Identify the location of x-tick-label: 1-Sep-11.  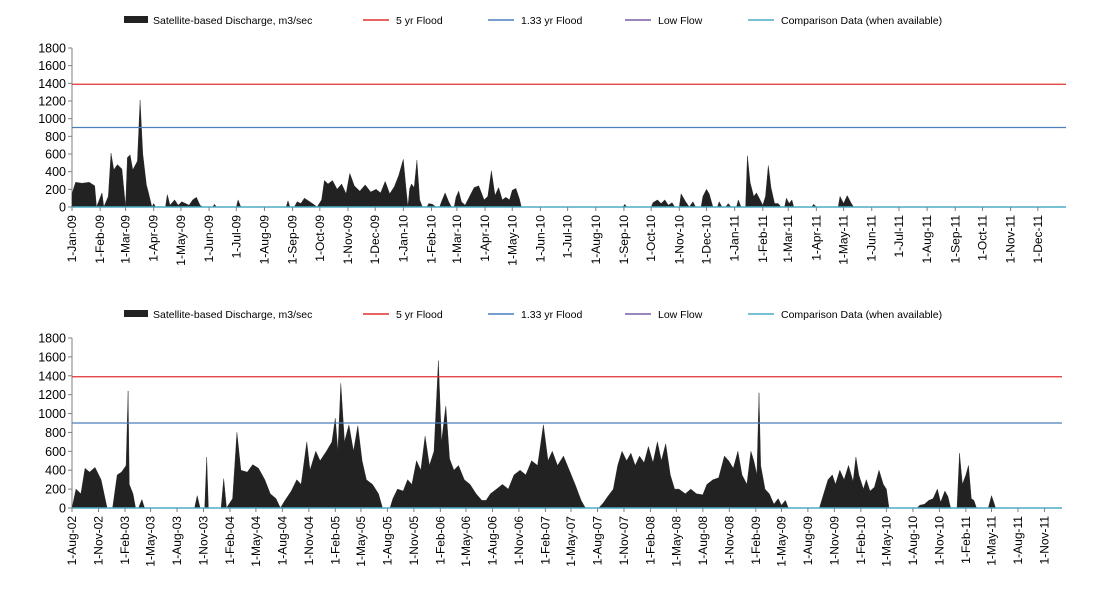
(955, 239).